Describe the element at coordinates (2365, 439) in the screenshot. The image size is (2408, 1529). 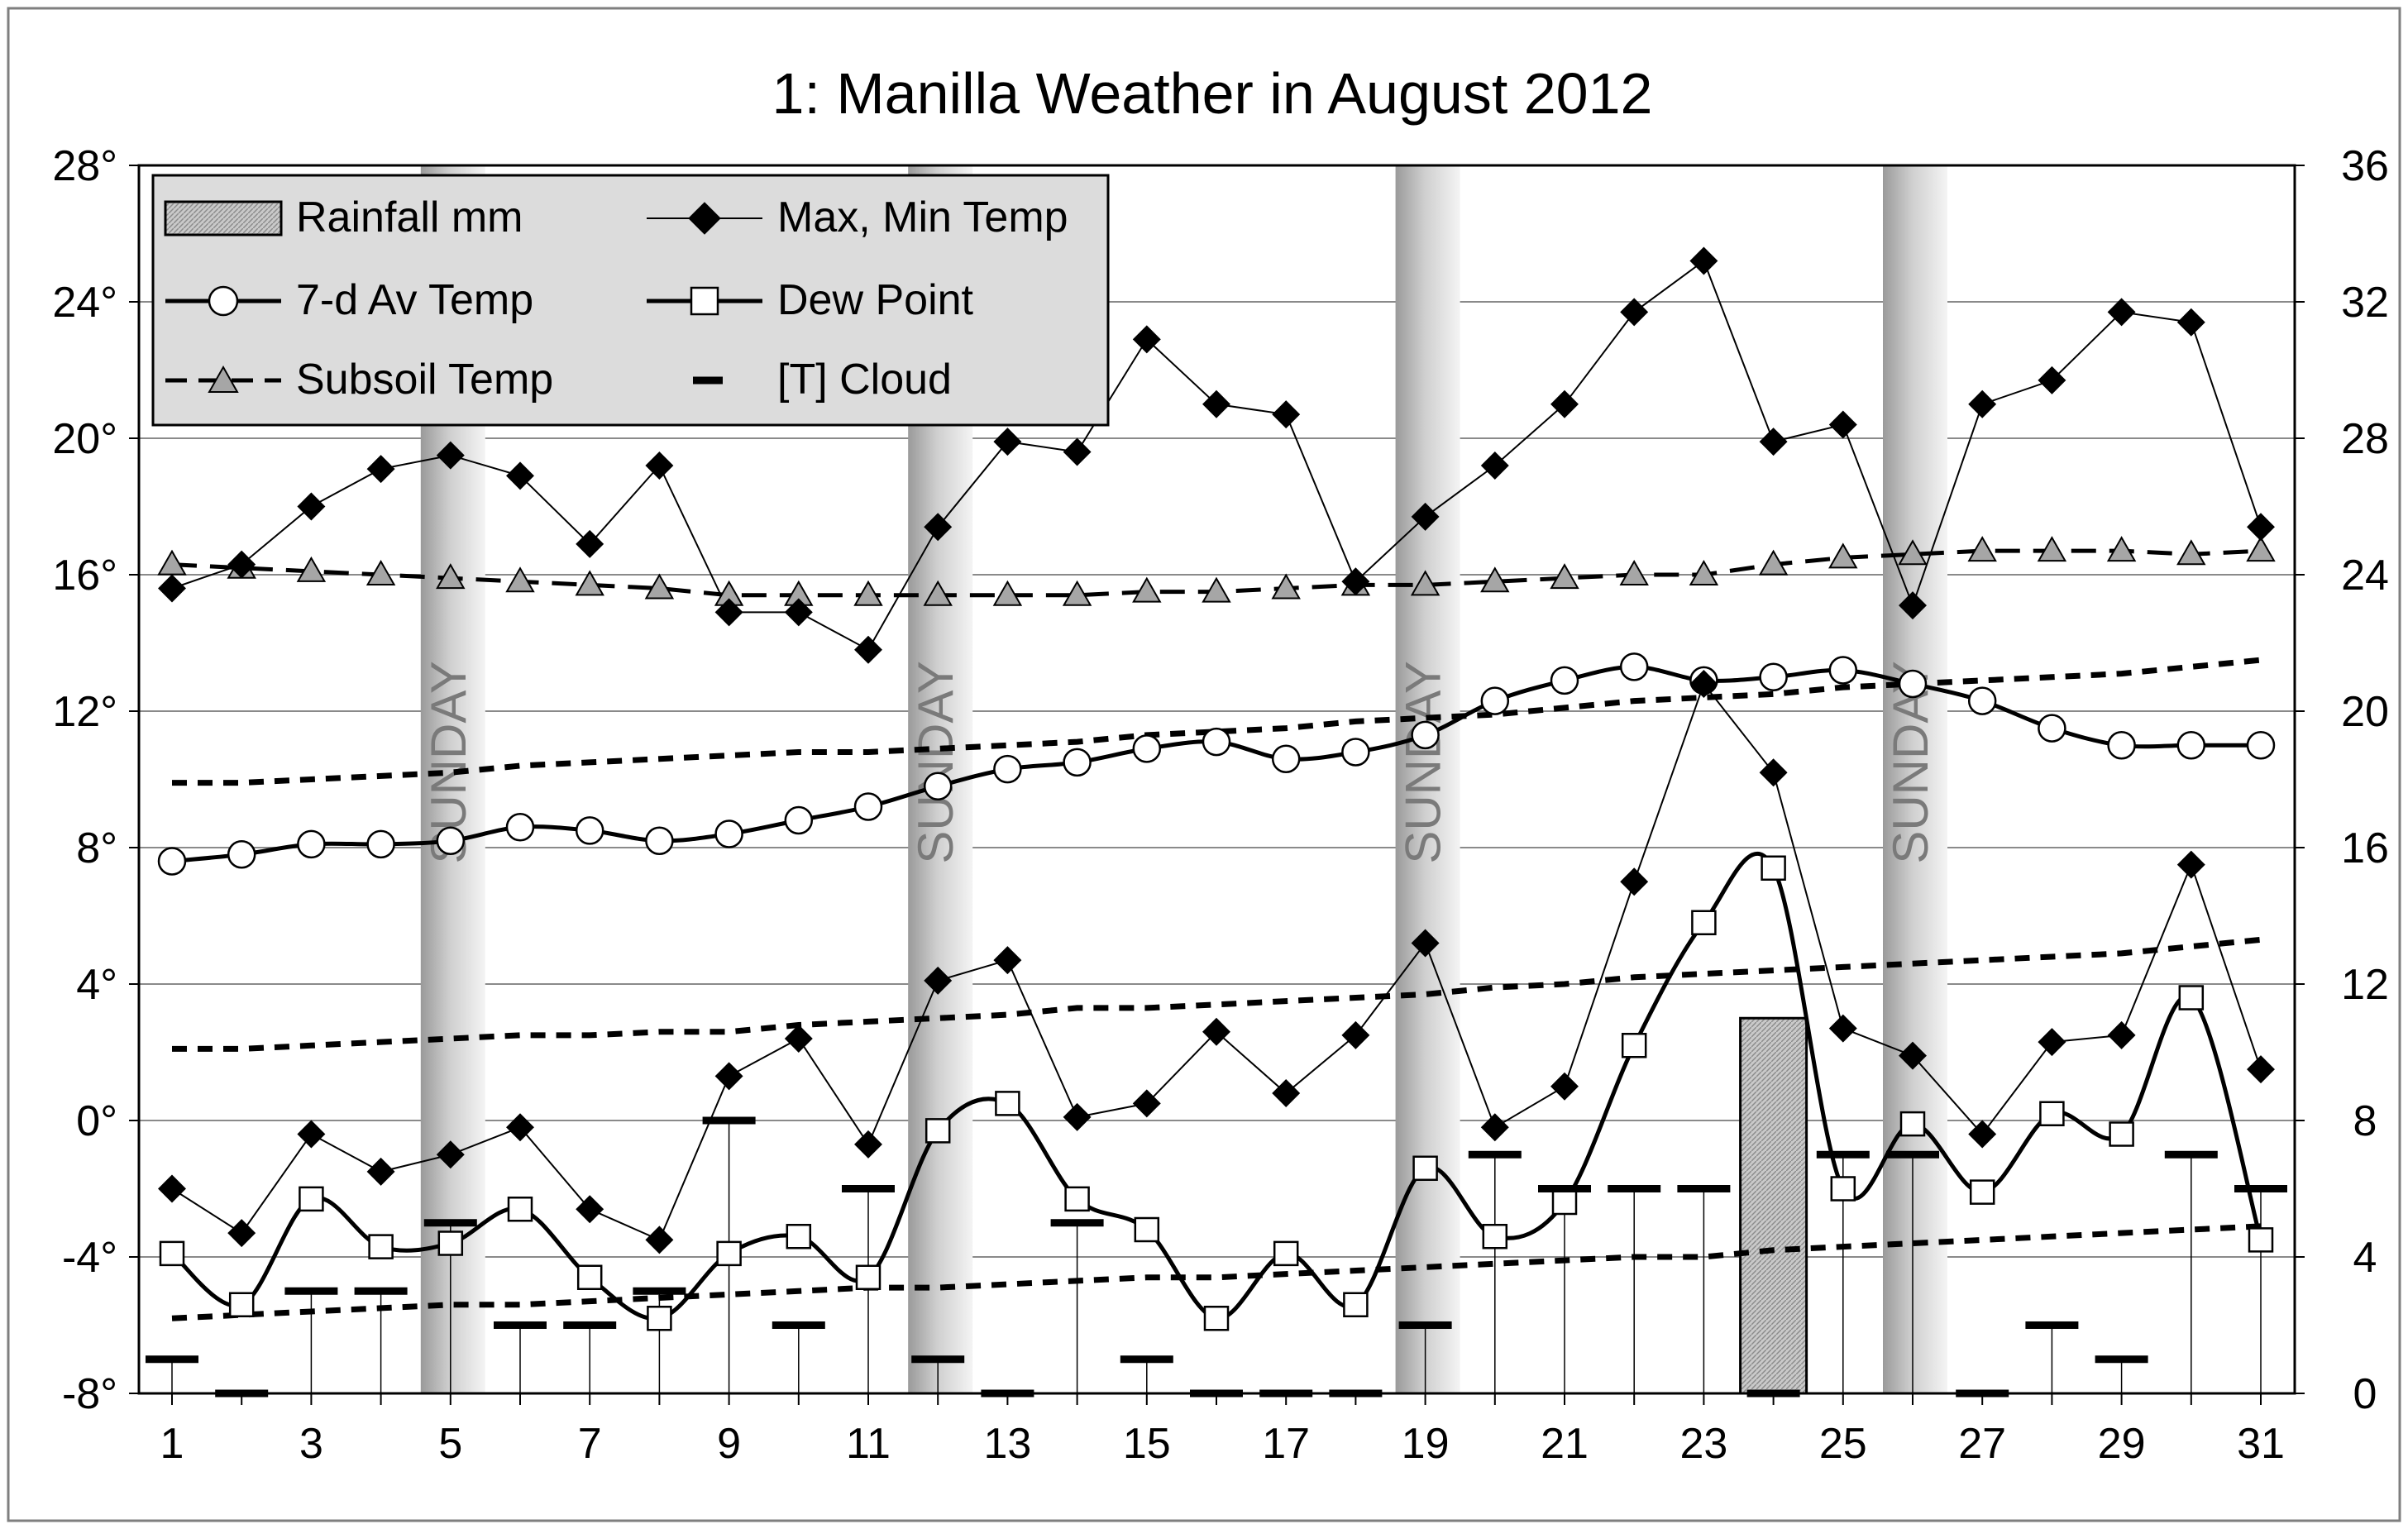
I see `y-right-tick-label: 28` at that location.